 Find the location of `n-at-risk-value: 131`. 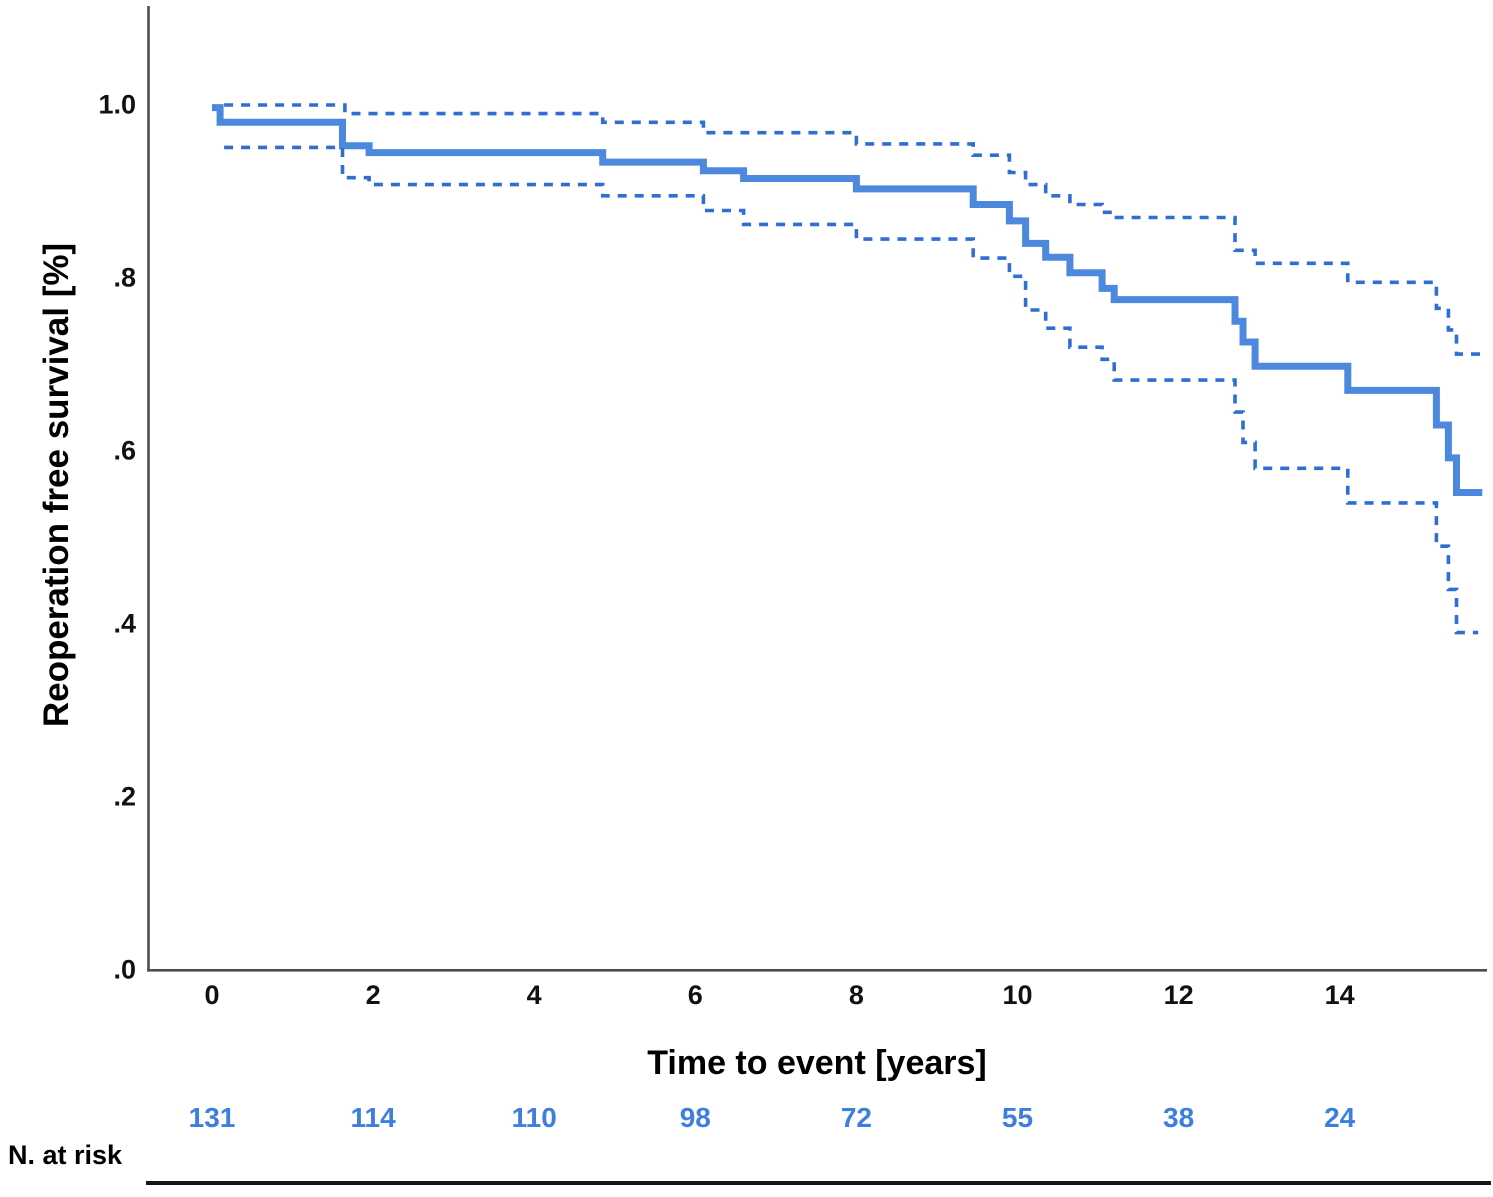

n-at-risk-value: 131 is located at coordinates (212, 1117).